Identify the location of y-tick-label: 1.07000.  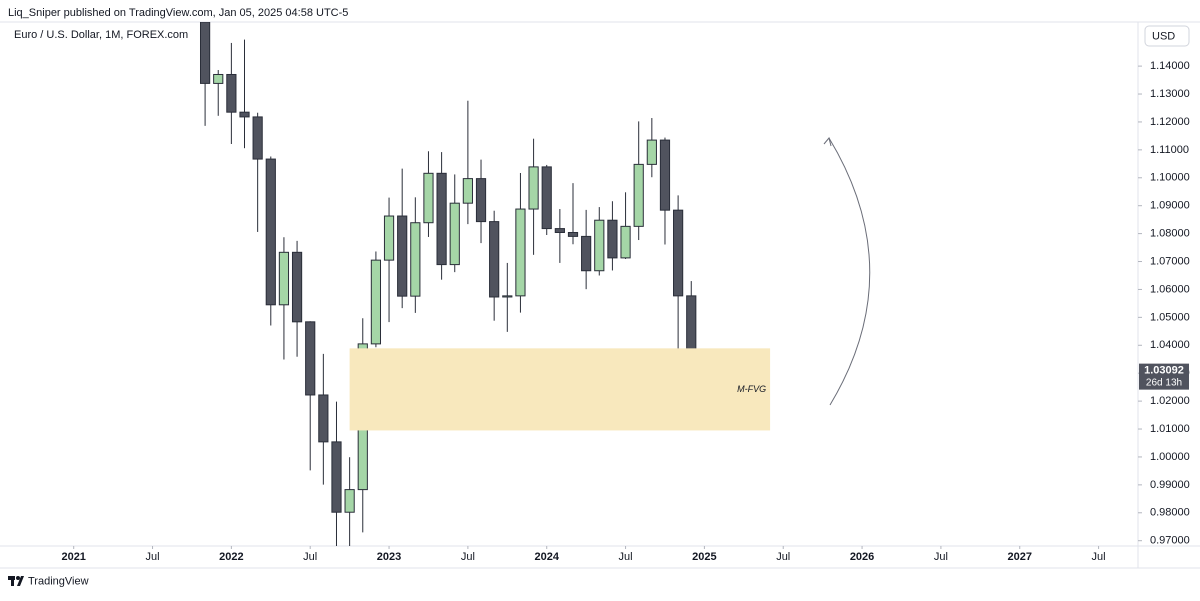
(1170, 261).